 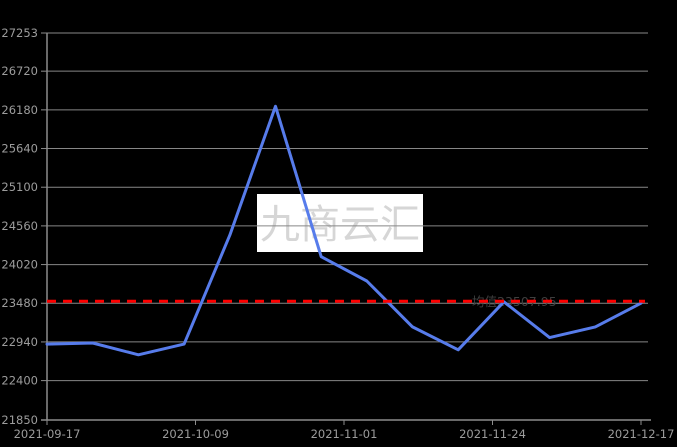 What do you see at coordinates (19, 71) in the screenshot?
I see `y-axis-label: 26720` at bounding box center [19, 71].